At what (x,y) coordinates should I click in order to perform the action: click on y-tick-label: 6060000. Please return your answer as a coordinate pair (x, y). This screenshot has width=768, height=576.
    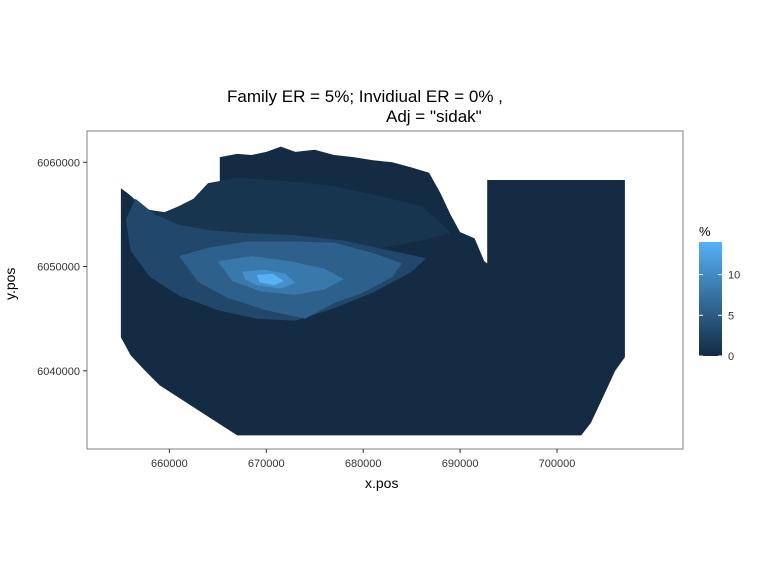
    Looking at the image, I should click on (58, 163).